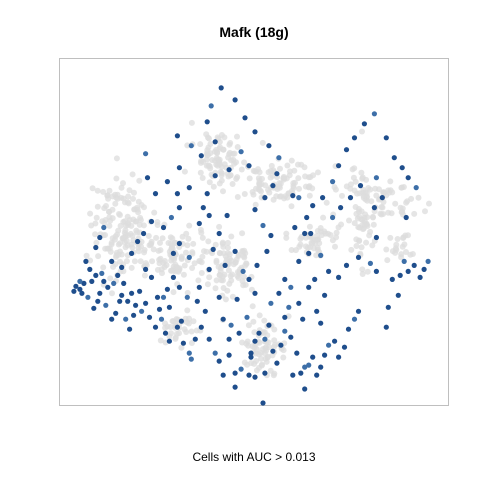 The width and height of the screenshot is (480, 480). I want to click on chart-caption: Cells with AUC > 0.013, so click(253, 457).